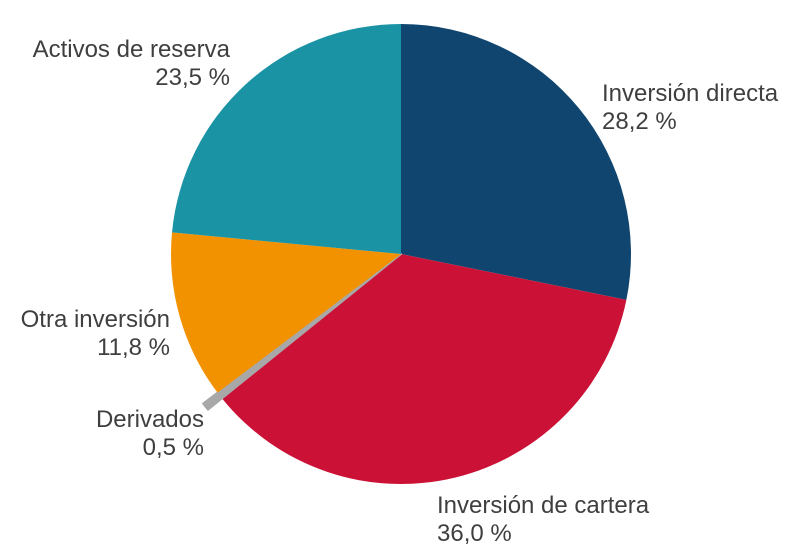 The height and width of the screenshot is (550, 800). Describe the element at coordinates (690, 93) in the screenshot. I see `slice-label-text: Inversión directa` at that location.